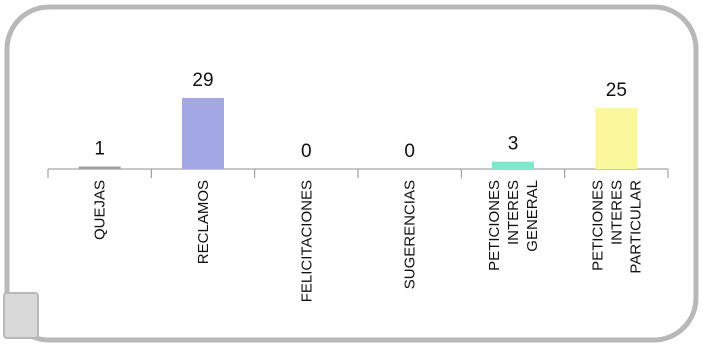 This screenshot has height=347, width=703. What do you see at coordinates (203, 222) in the screenshot?
I see `category-label: RECLAMOS` at bounding box center [203, 222].